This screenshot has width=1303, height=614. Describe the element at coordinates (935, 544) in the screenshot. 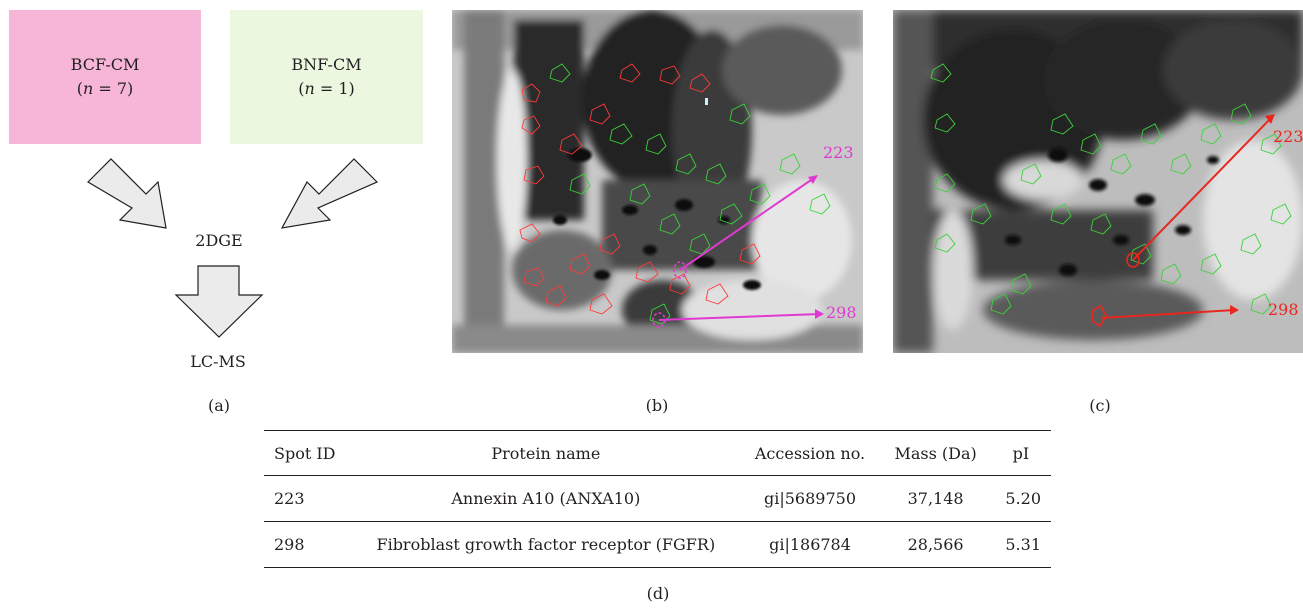

I see `cell-mass: 28,566` at that location.